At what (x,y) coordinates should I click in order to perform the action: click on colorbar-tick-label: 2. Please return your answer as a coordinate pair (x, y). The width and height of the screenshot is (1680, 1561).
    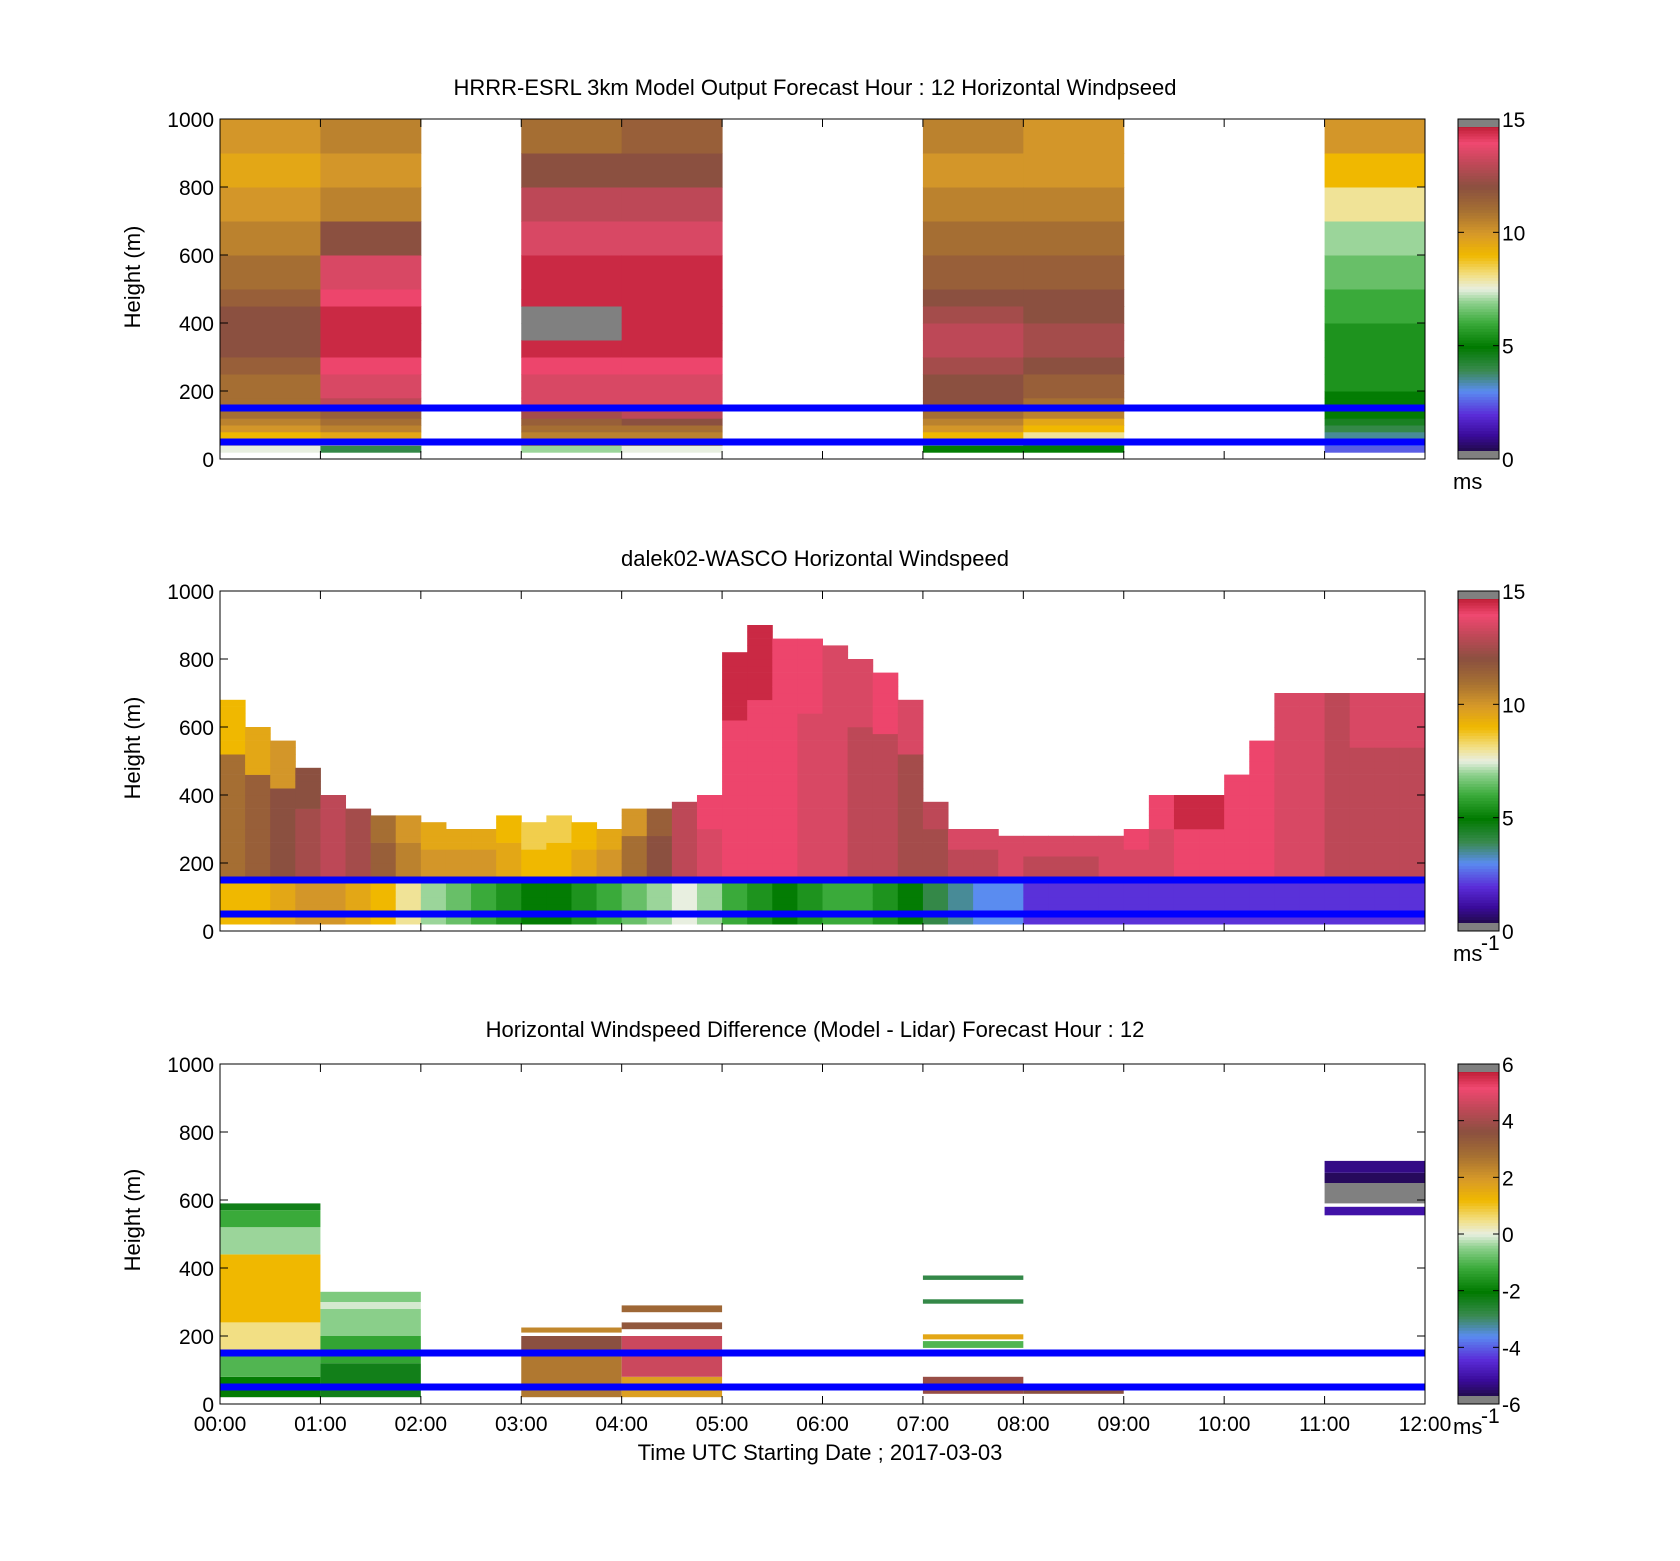
    Looking at the image, I should click on (1508, 1178).